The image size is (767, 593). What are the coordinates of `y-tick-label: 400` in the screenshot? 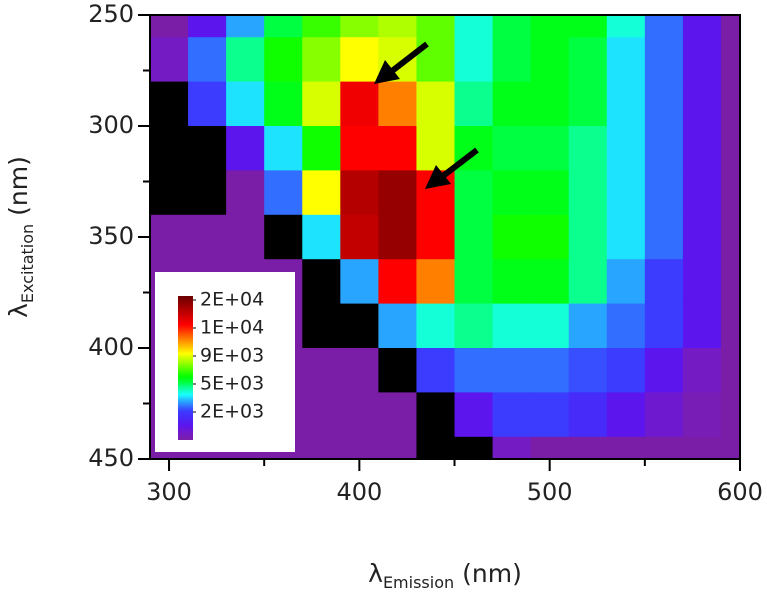 It's located at (111, 347).